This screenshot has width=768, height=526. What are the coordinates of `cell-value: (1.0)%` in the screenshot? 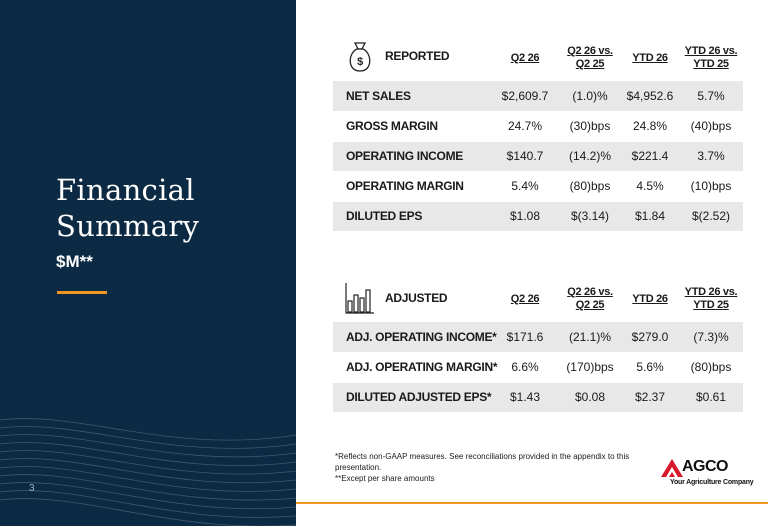 It's located at (590, 96).